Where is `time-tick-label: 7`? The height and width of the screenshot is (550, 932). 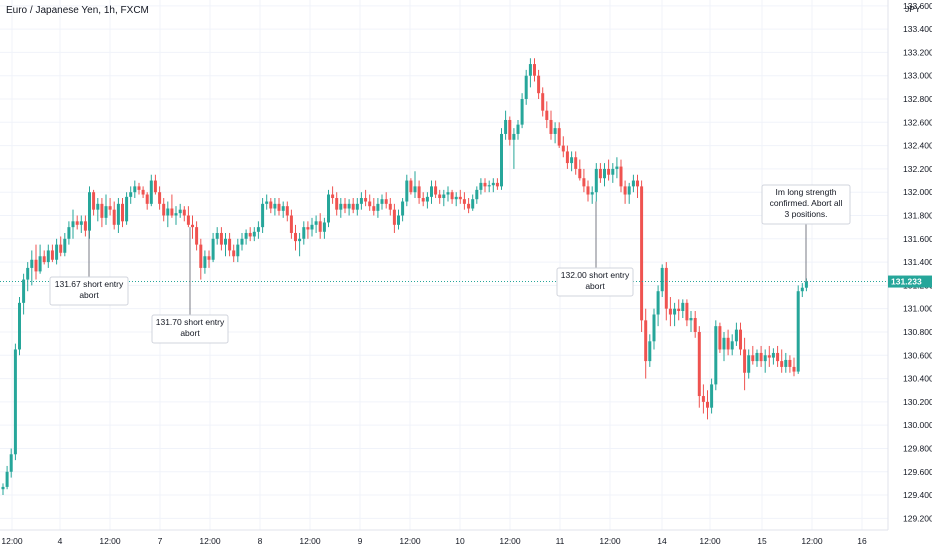
time-tick-label: 7 is located at coordinates (160, 541).